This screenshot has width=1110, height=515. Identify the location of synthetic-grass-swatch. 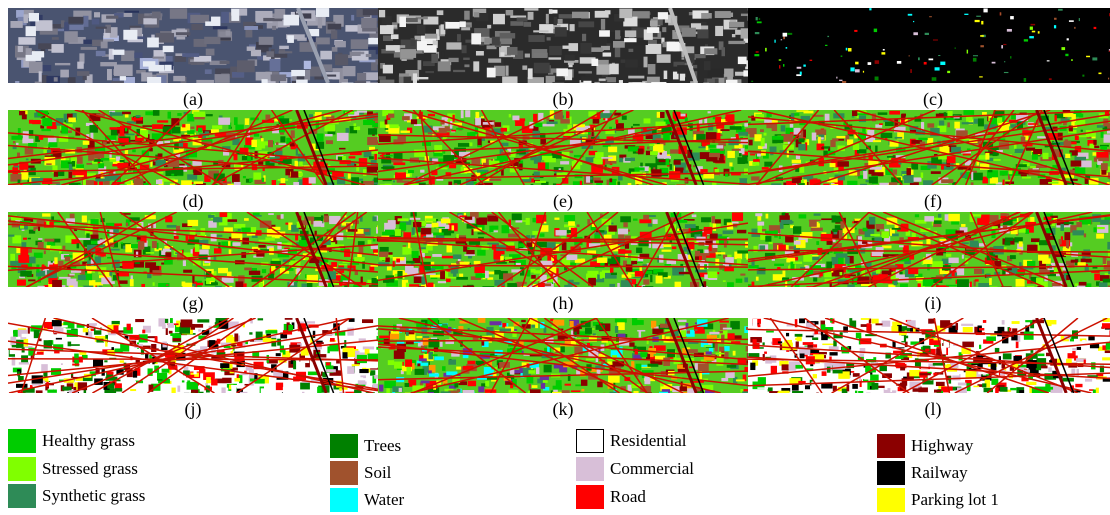
(22, 496).